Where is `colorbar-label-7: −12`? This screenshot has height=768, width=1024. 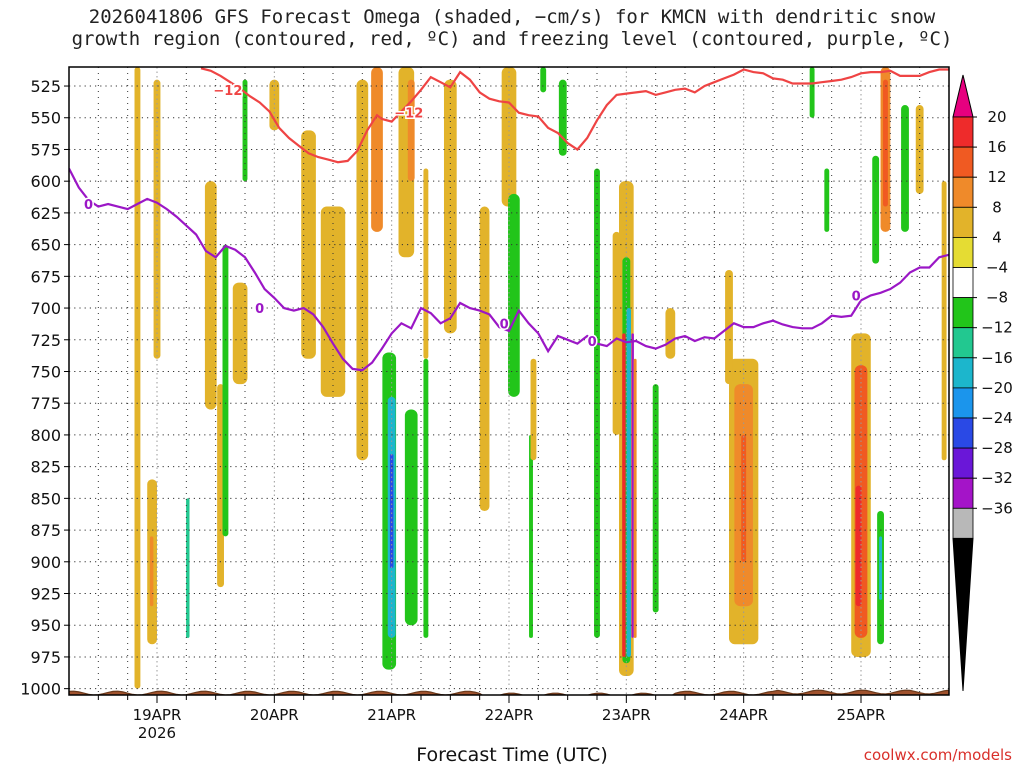 colorbar-label-7: −12 is located at coordinates (997, 328).